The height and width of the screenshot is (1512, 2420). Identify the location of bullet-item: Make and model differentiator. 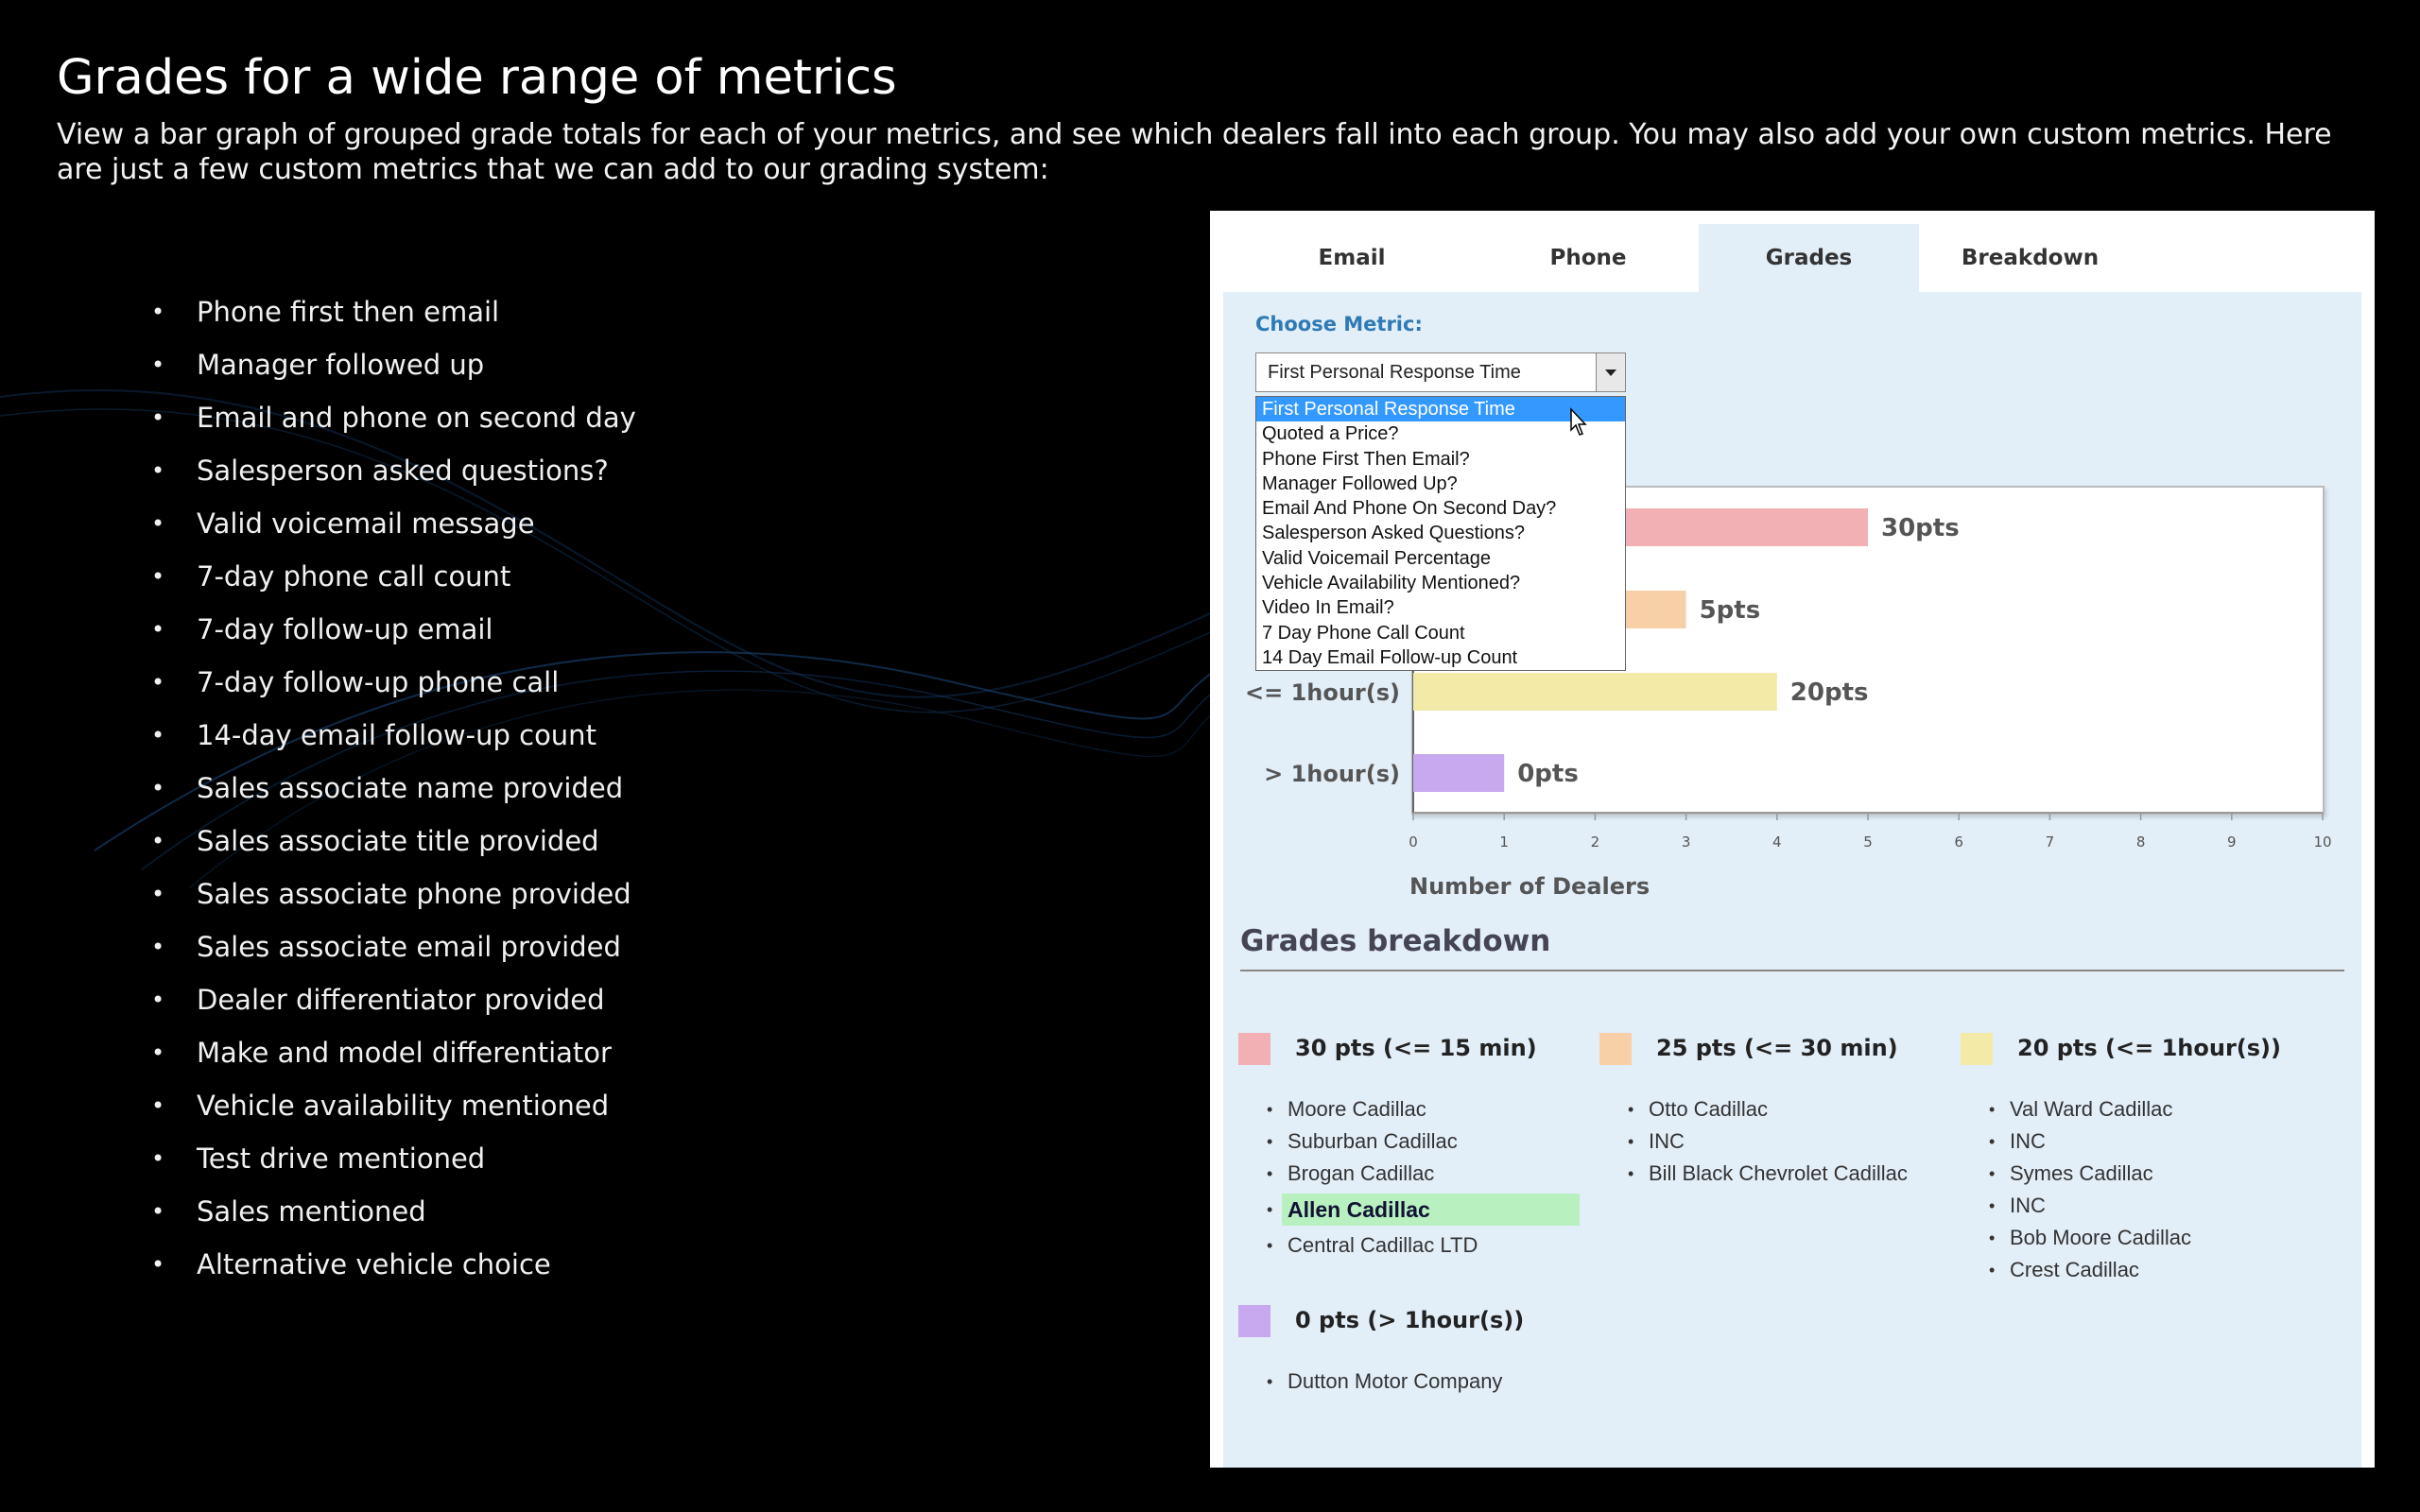
(393, 1052).